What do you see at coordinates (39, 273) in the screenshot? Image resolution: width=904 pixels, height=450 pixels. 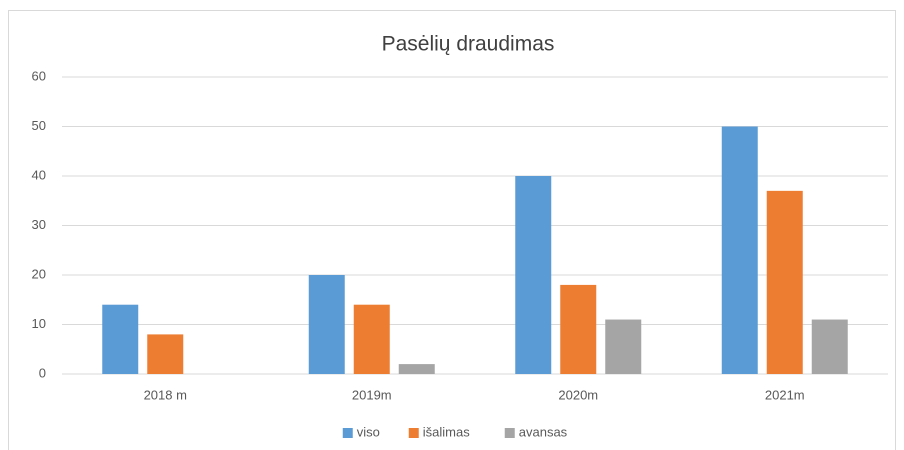 I see `y-tick-label: 20` at bounding box center [39, 273].